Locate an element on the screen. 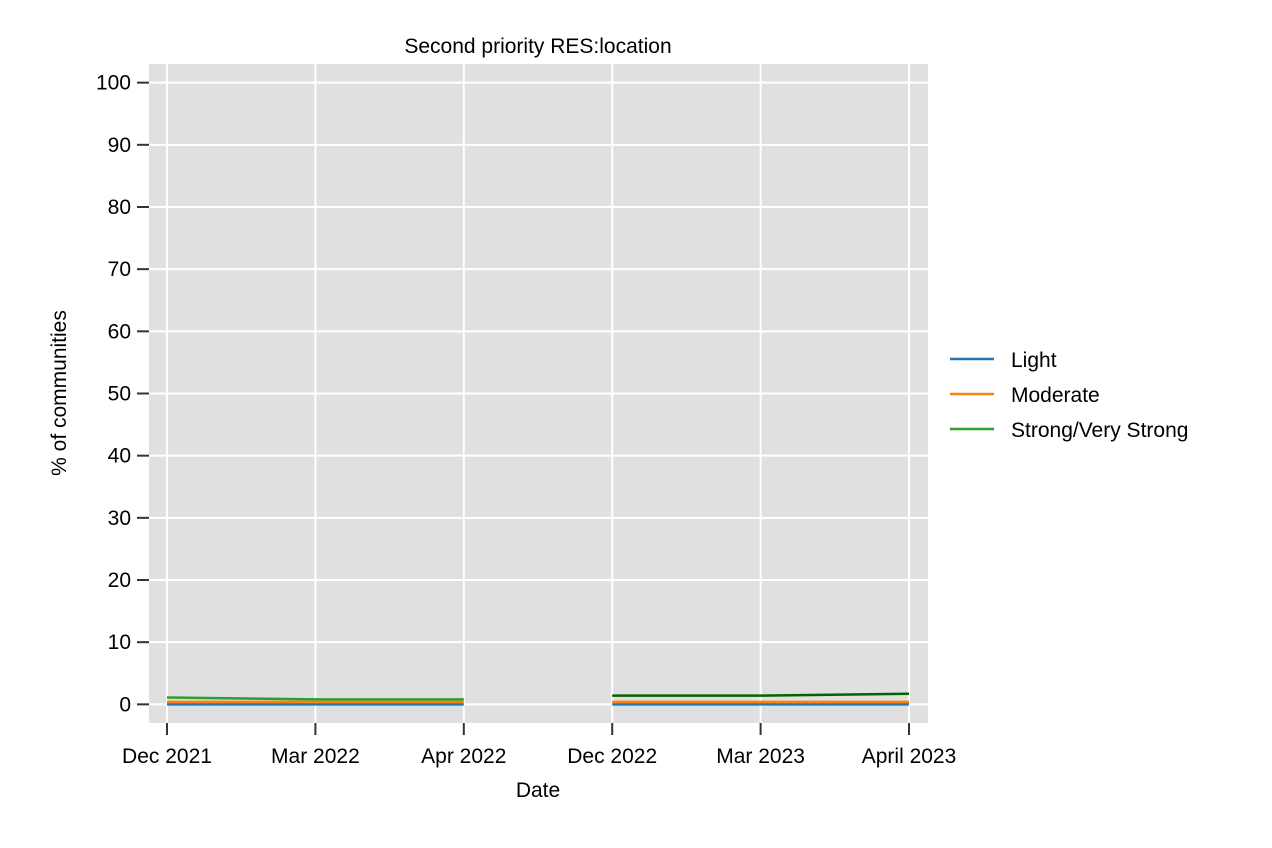 This screenshot has width=1272, height=848. legend-label: Strong/Very Strong is located at coordinates (1099, 430).